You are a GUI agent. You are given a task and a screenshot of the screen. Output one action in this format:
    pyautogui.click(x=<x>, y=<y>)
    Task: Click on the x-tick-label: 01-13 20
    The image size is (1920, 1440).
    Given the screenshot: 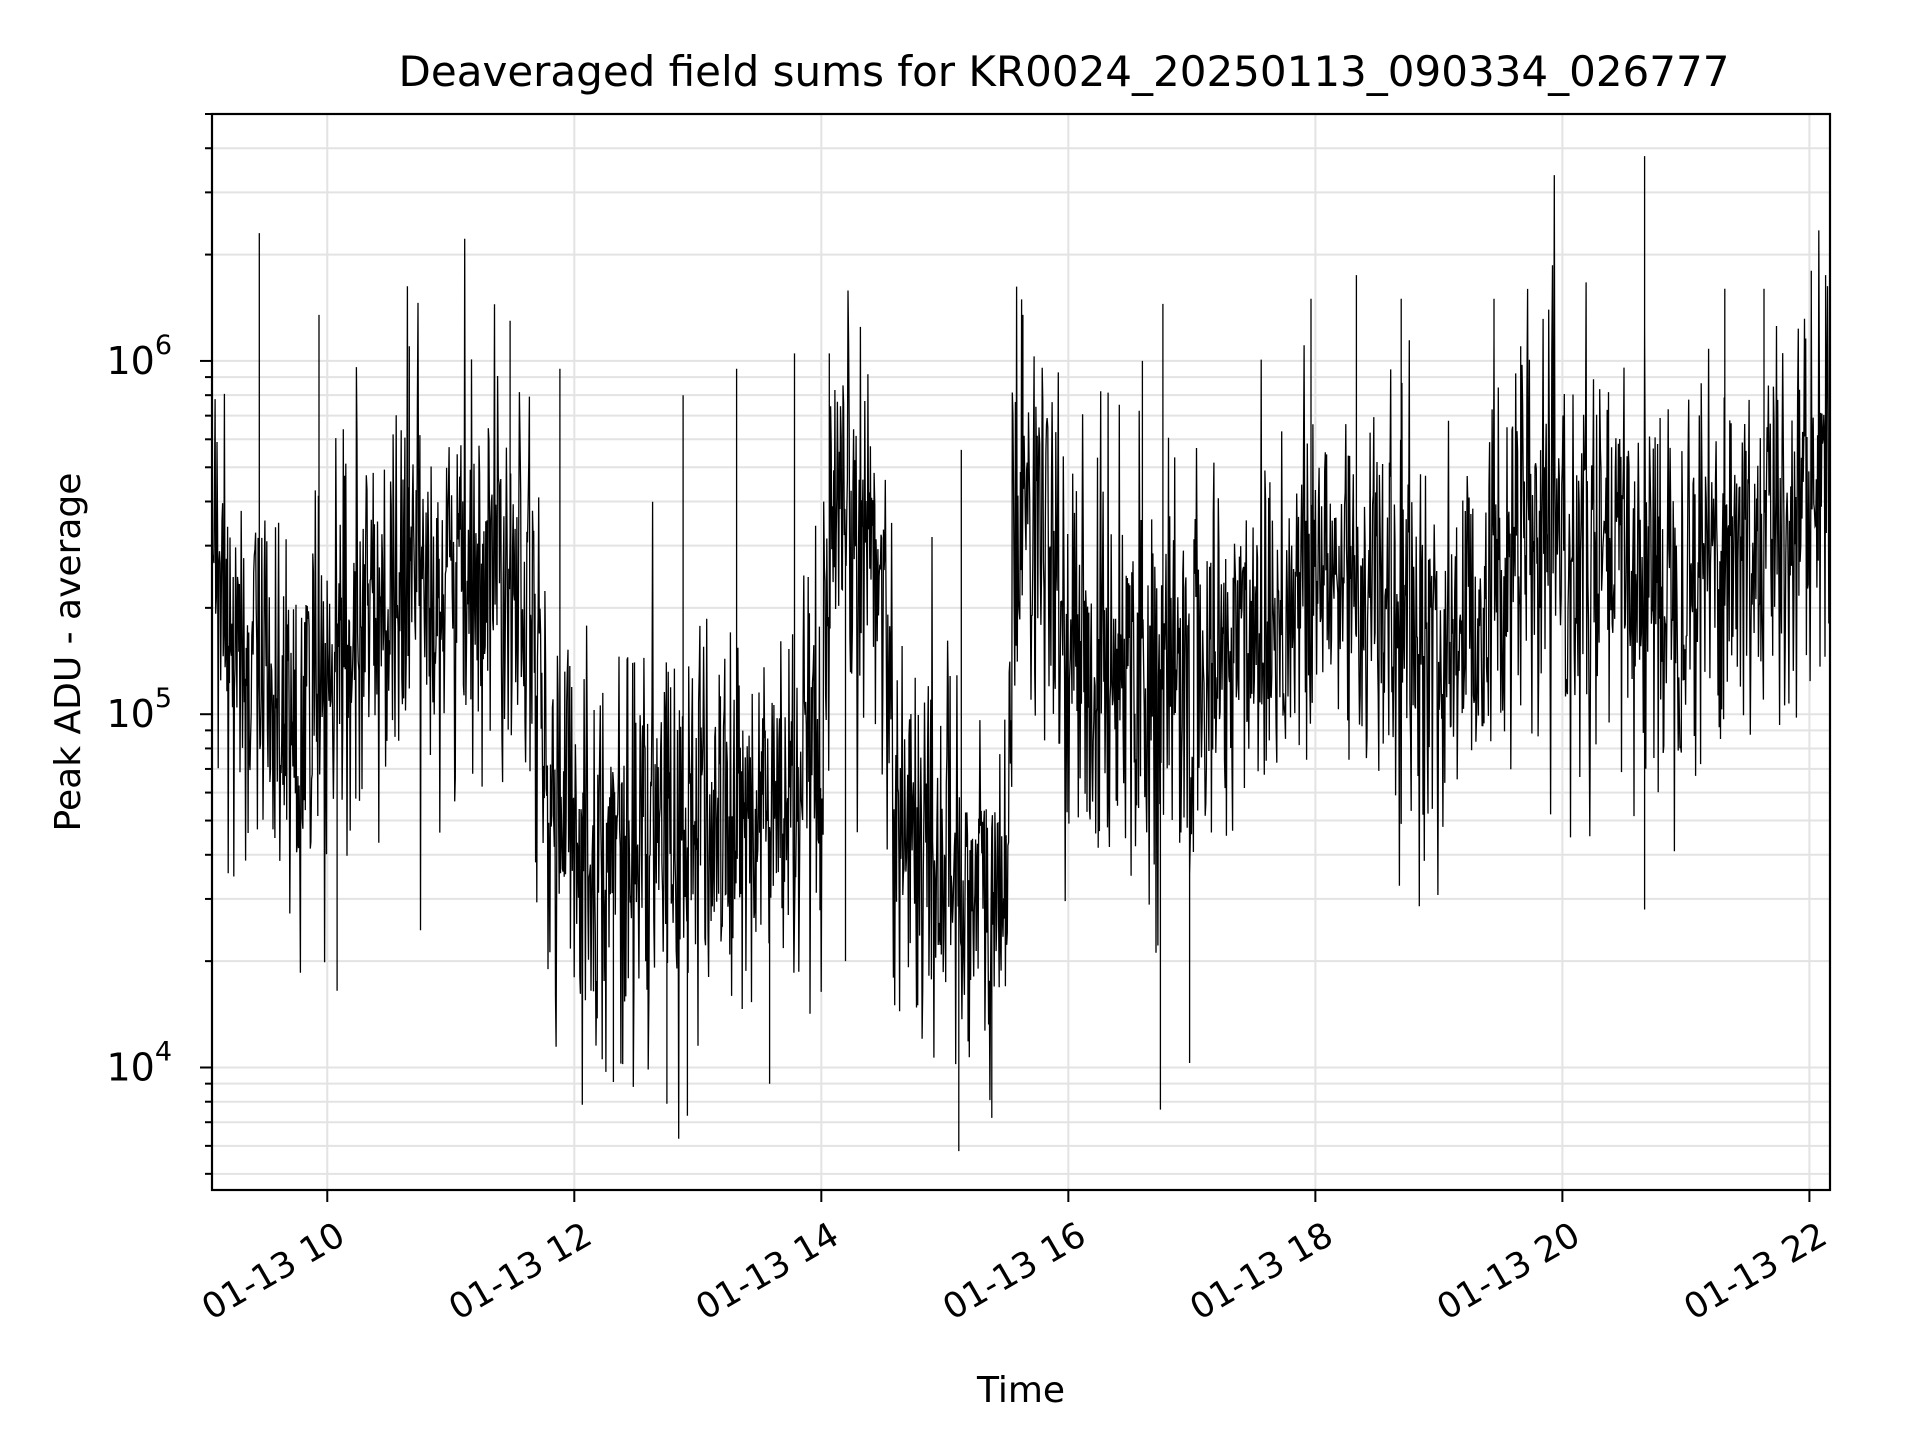 What is the action you would take?
    pyautogui.click(x=1509, y=1271)
    